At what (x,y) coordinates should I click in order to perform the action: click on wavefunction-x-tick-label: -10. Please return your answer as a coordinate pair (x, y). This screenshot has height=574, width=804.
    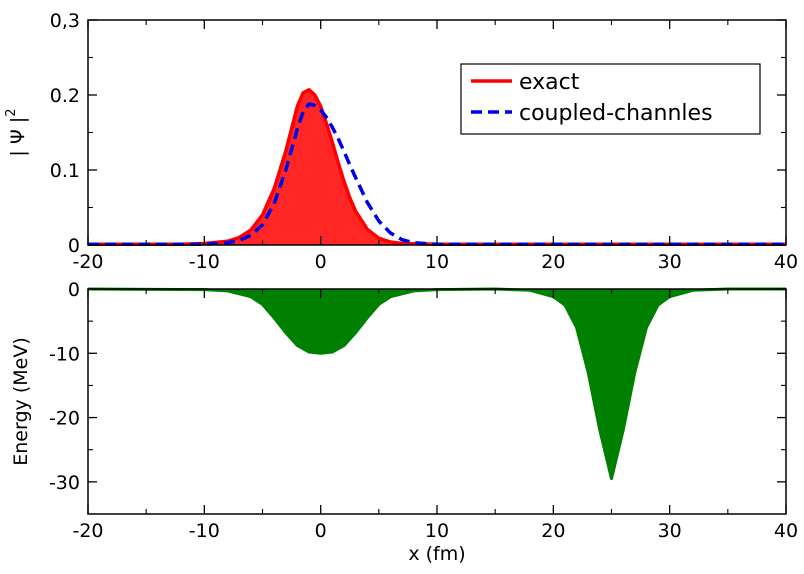
    Looking at the image, I should click on (204, 262).